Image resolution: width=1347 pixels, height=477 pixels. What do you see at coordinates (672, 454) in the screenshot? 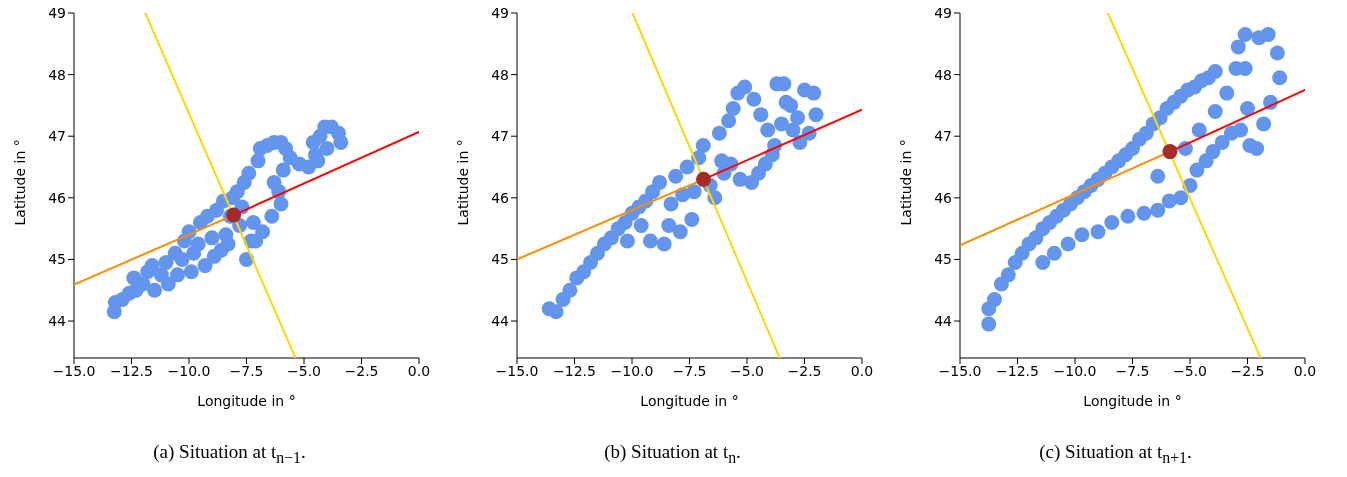
I see `text: (b) Situation at t$_{n}$.` at bounding box center [672, 454].